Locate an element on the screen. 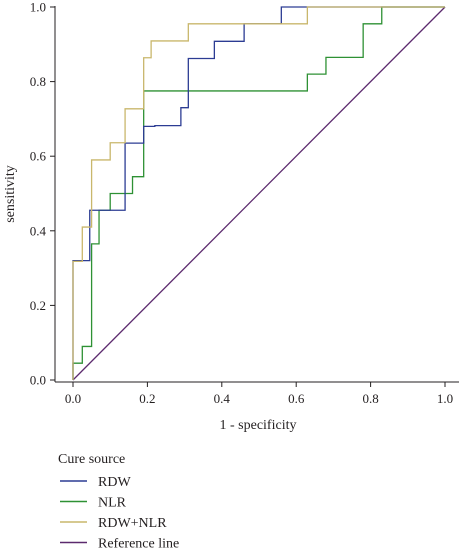 The width and height of the screenshot is (461, 552). y-axis-ticks: 0.0 0.2 0.4 0.6 0.8 1.0 is located at coordinates (42, 194).